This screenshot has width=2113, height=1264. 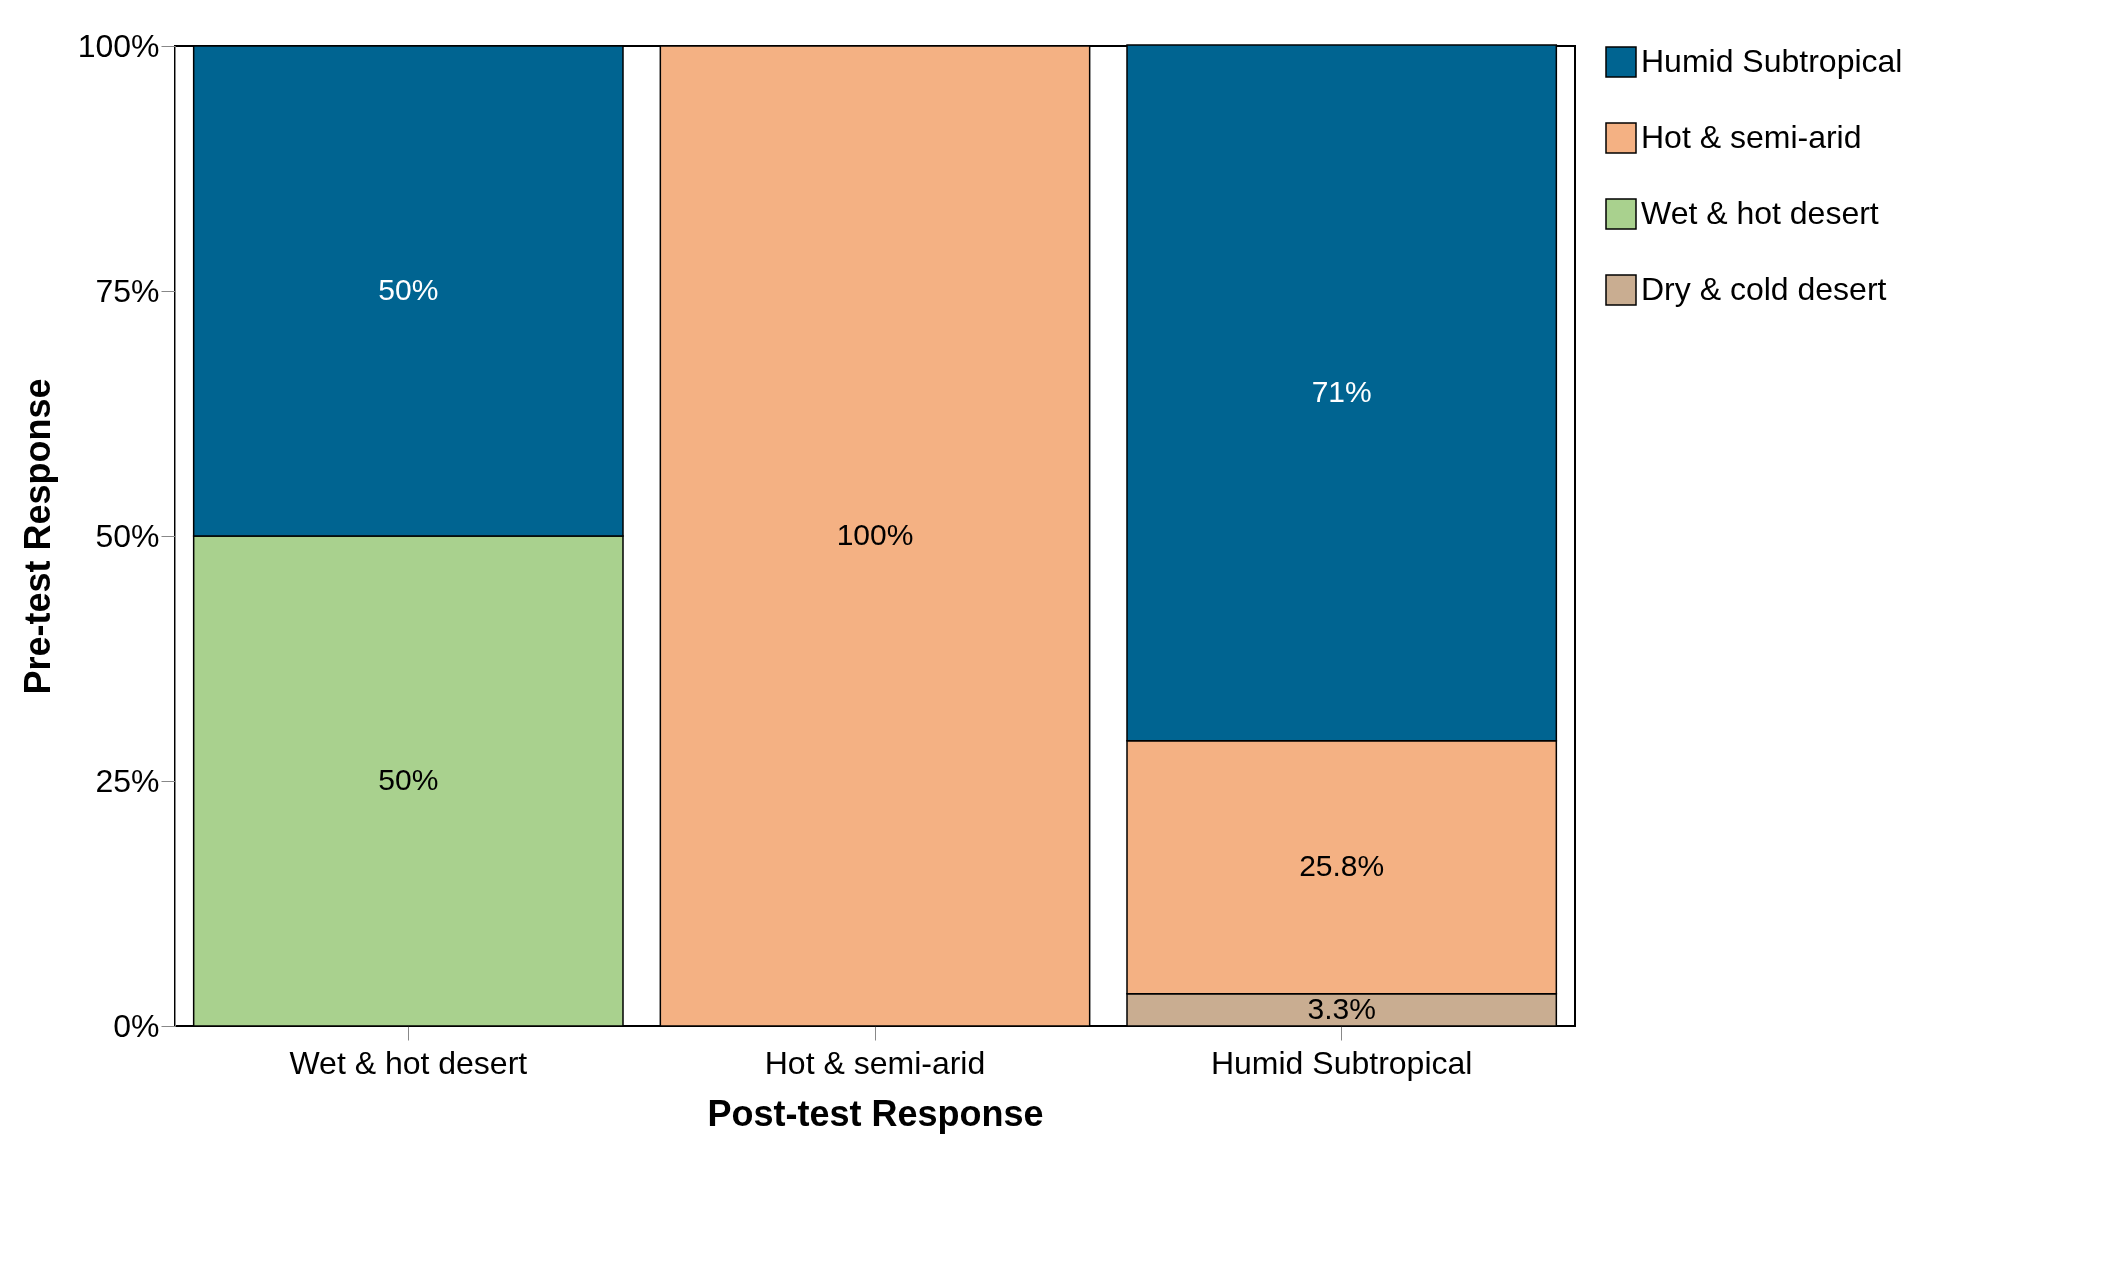 I want to click on data-label: 25.8%, so click(x=1342, y=866).